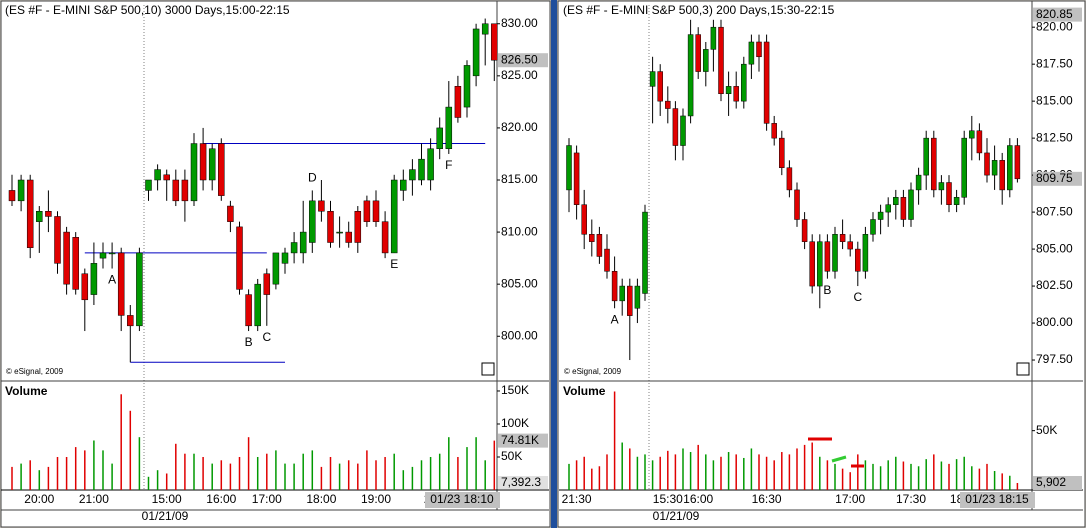 This screenshot has width=1086, height=528. What do you see at coordinates (668, 499) in the screenshot?
I see `x-tick-label: 15:30` at bounding box center [668, 499].